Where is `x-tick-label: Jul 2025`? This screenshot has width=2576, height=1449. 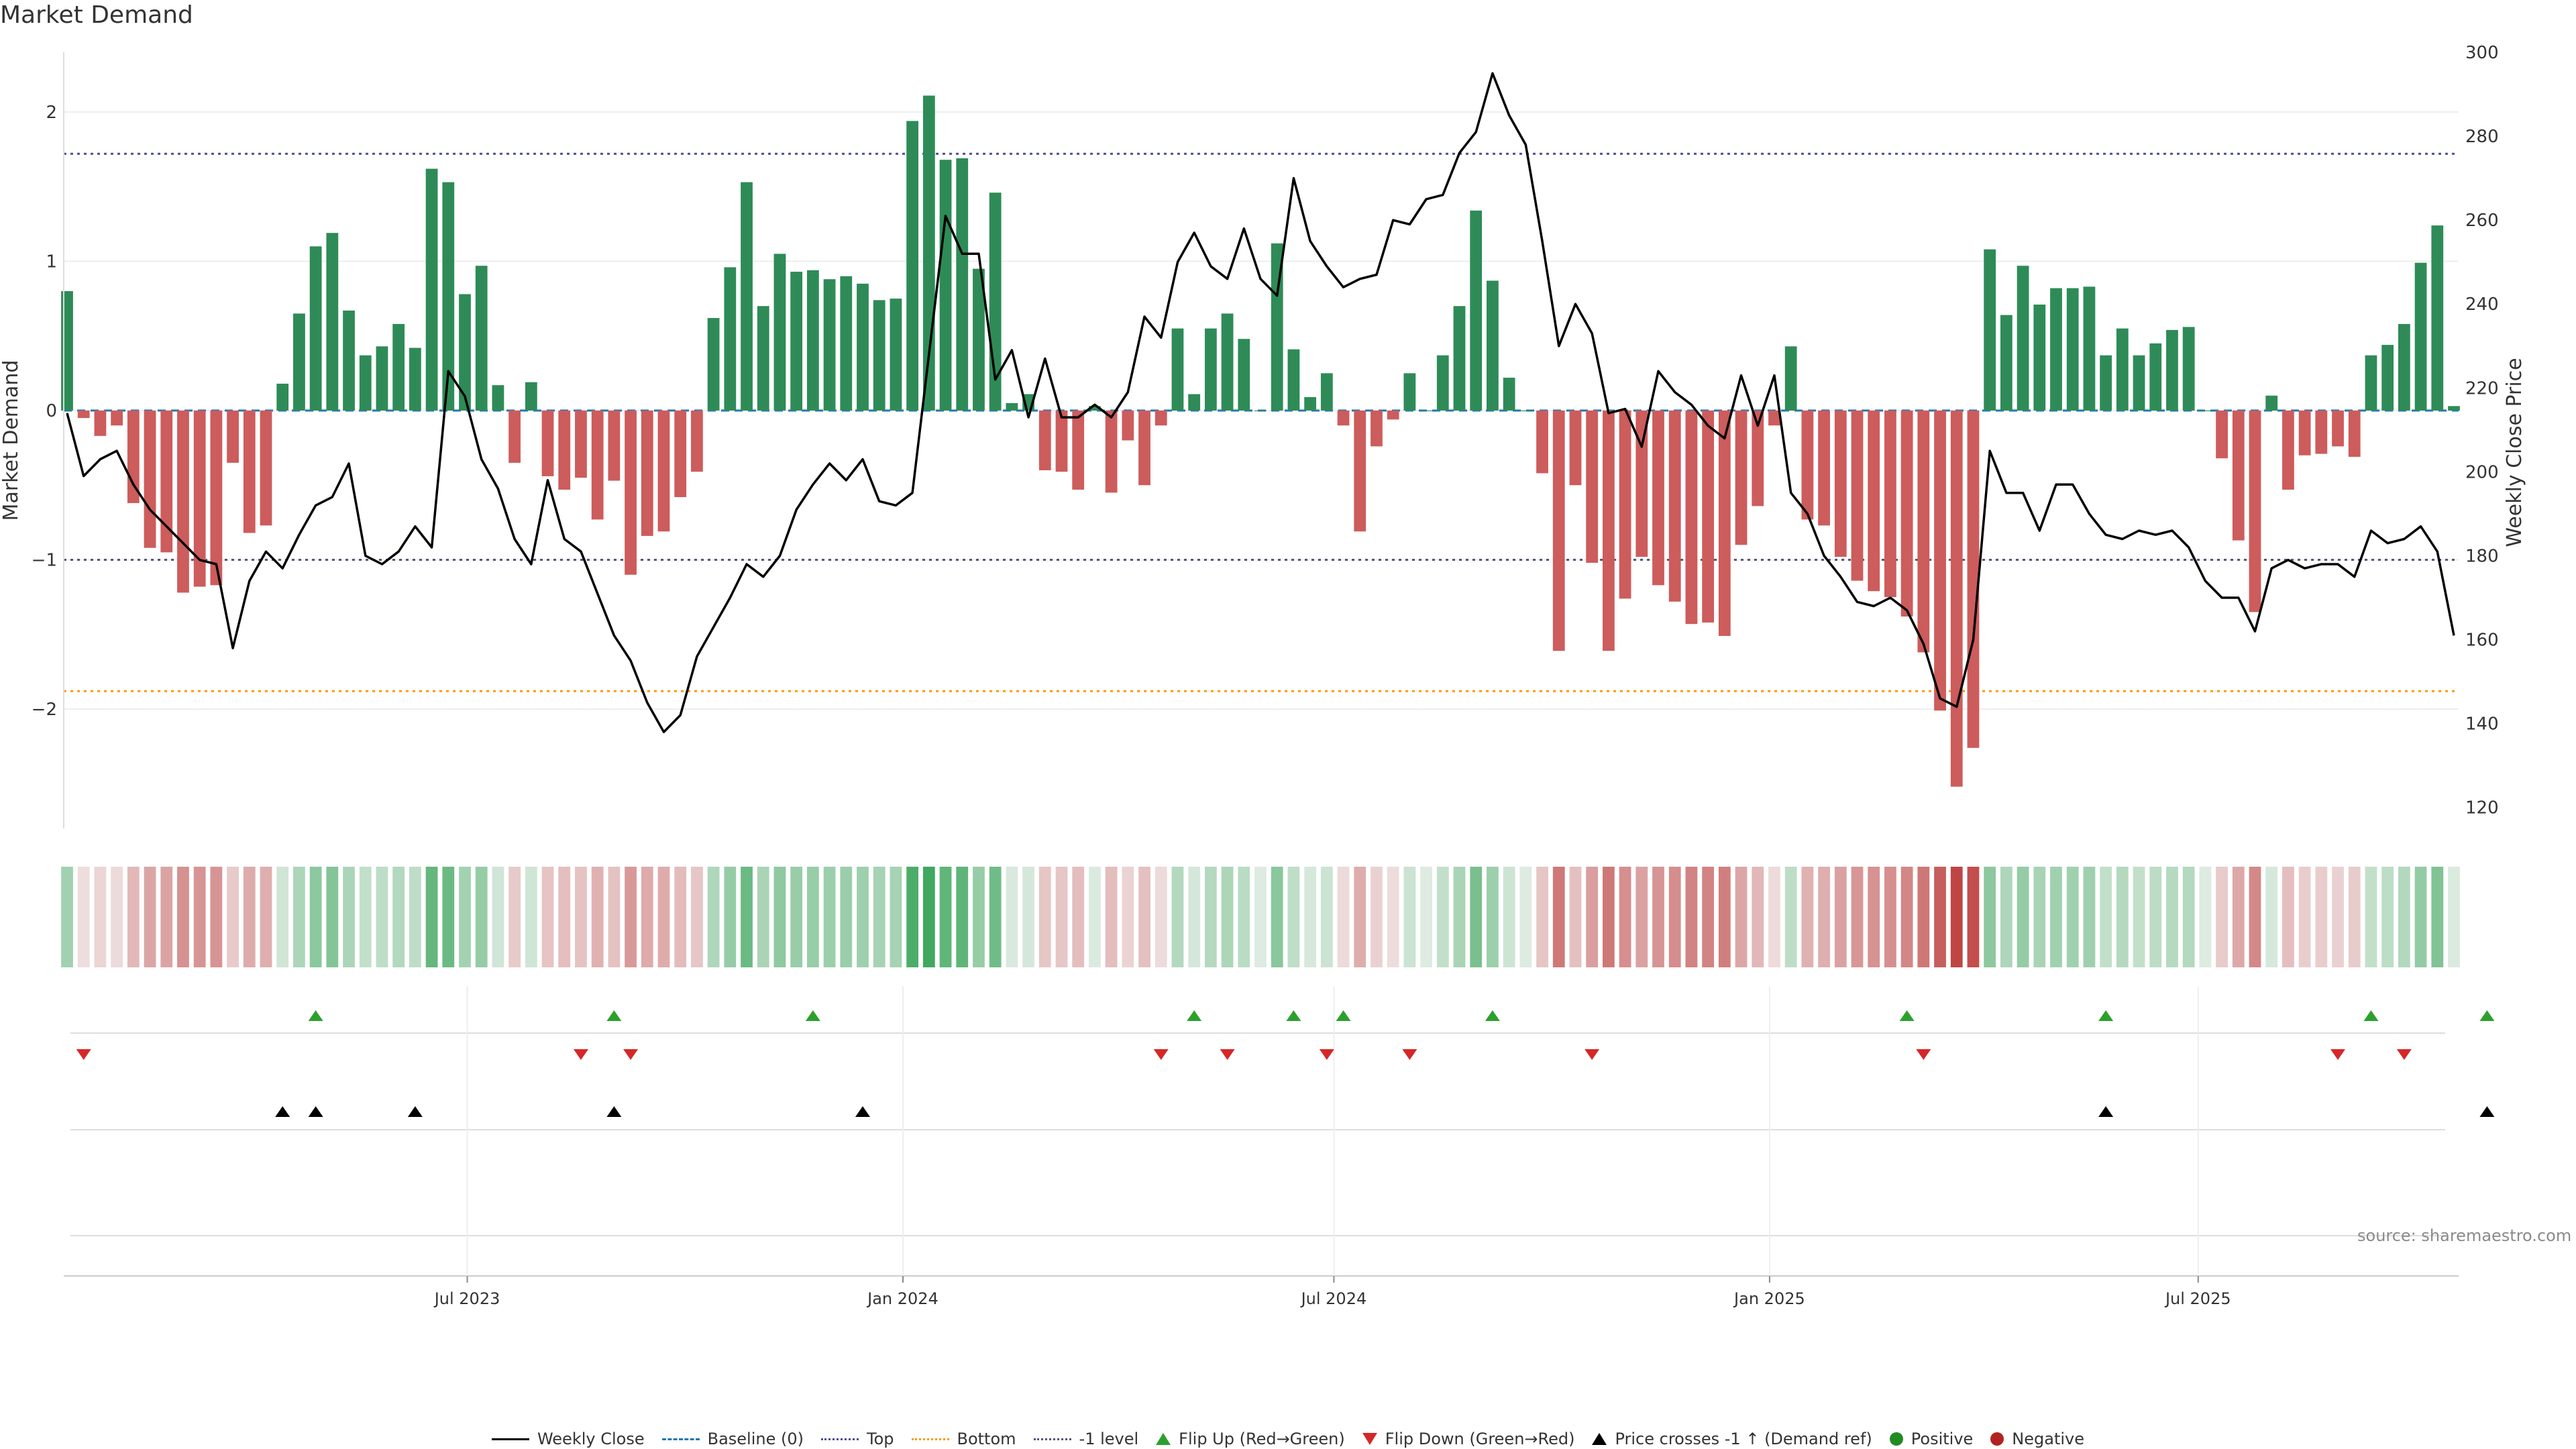
x-tick-label: Jul 2025 is located at coordinates (2197, 1298).